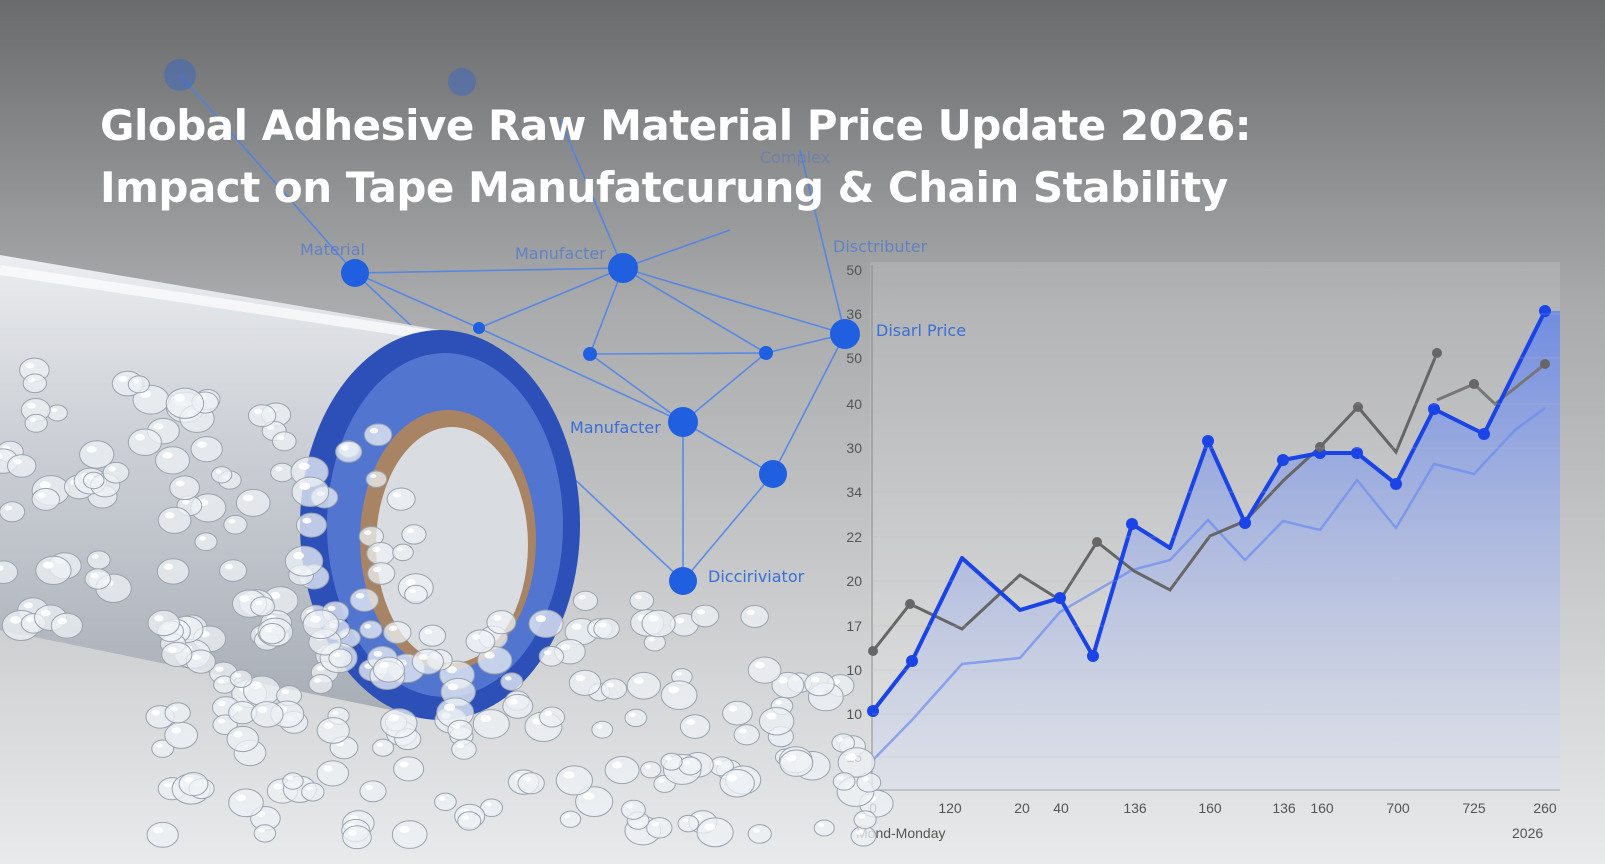 Image resolution: width=1605 pixels, height=864 pixels. What do you see at coordinates (854, 270) in the screenshot?
I see `y-tick-label: 50` at bounding box center [854, 270].